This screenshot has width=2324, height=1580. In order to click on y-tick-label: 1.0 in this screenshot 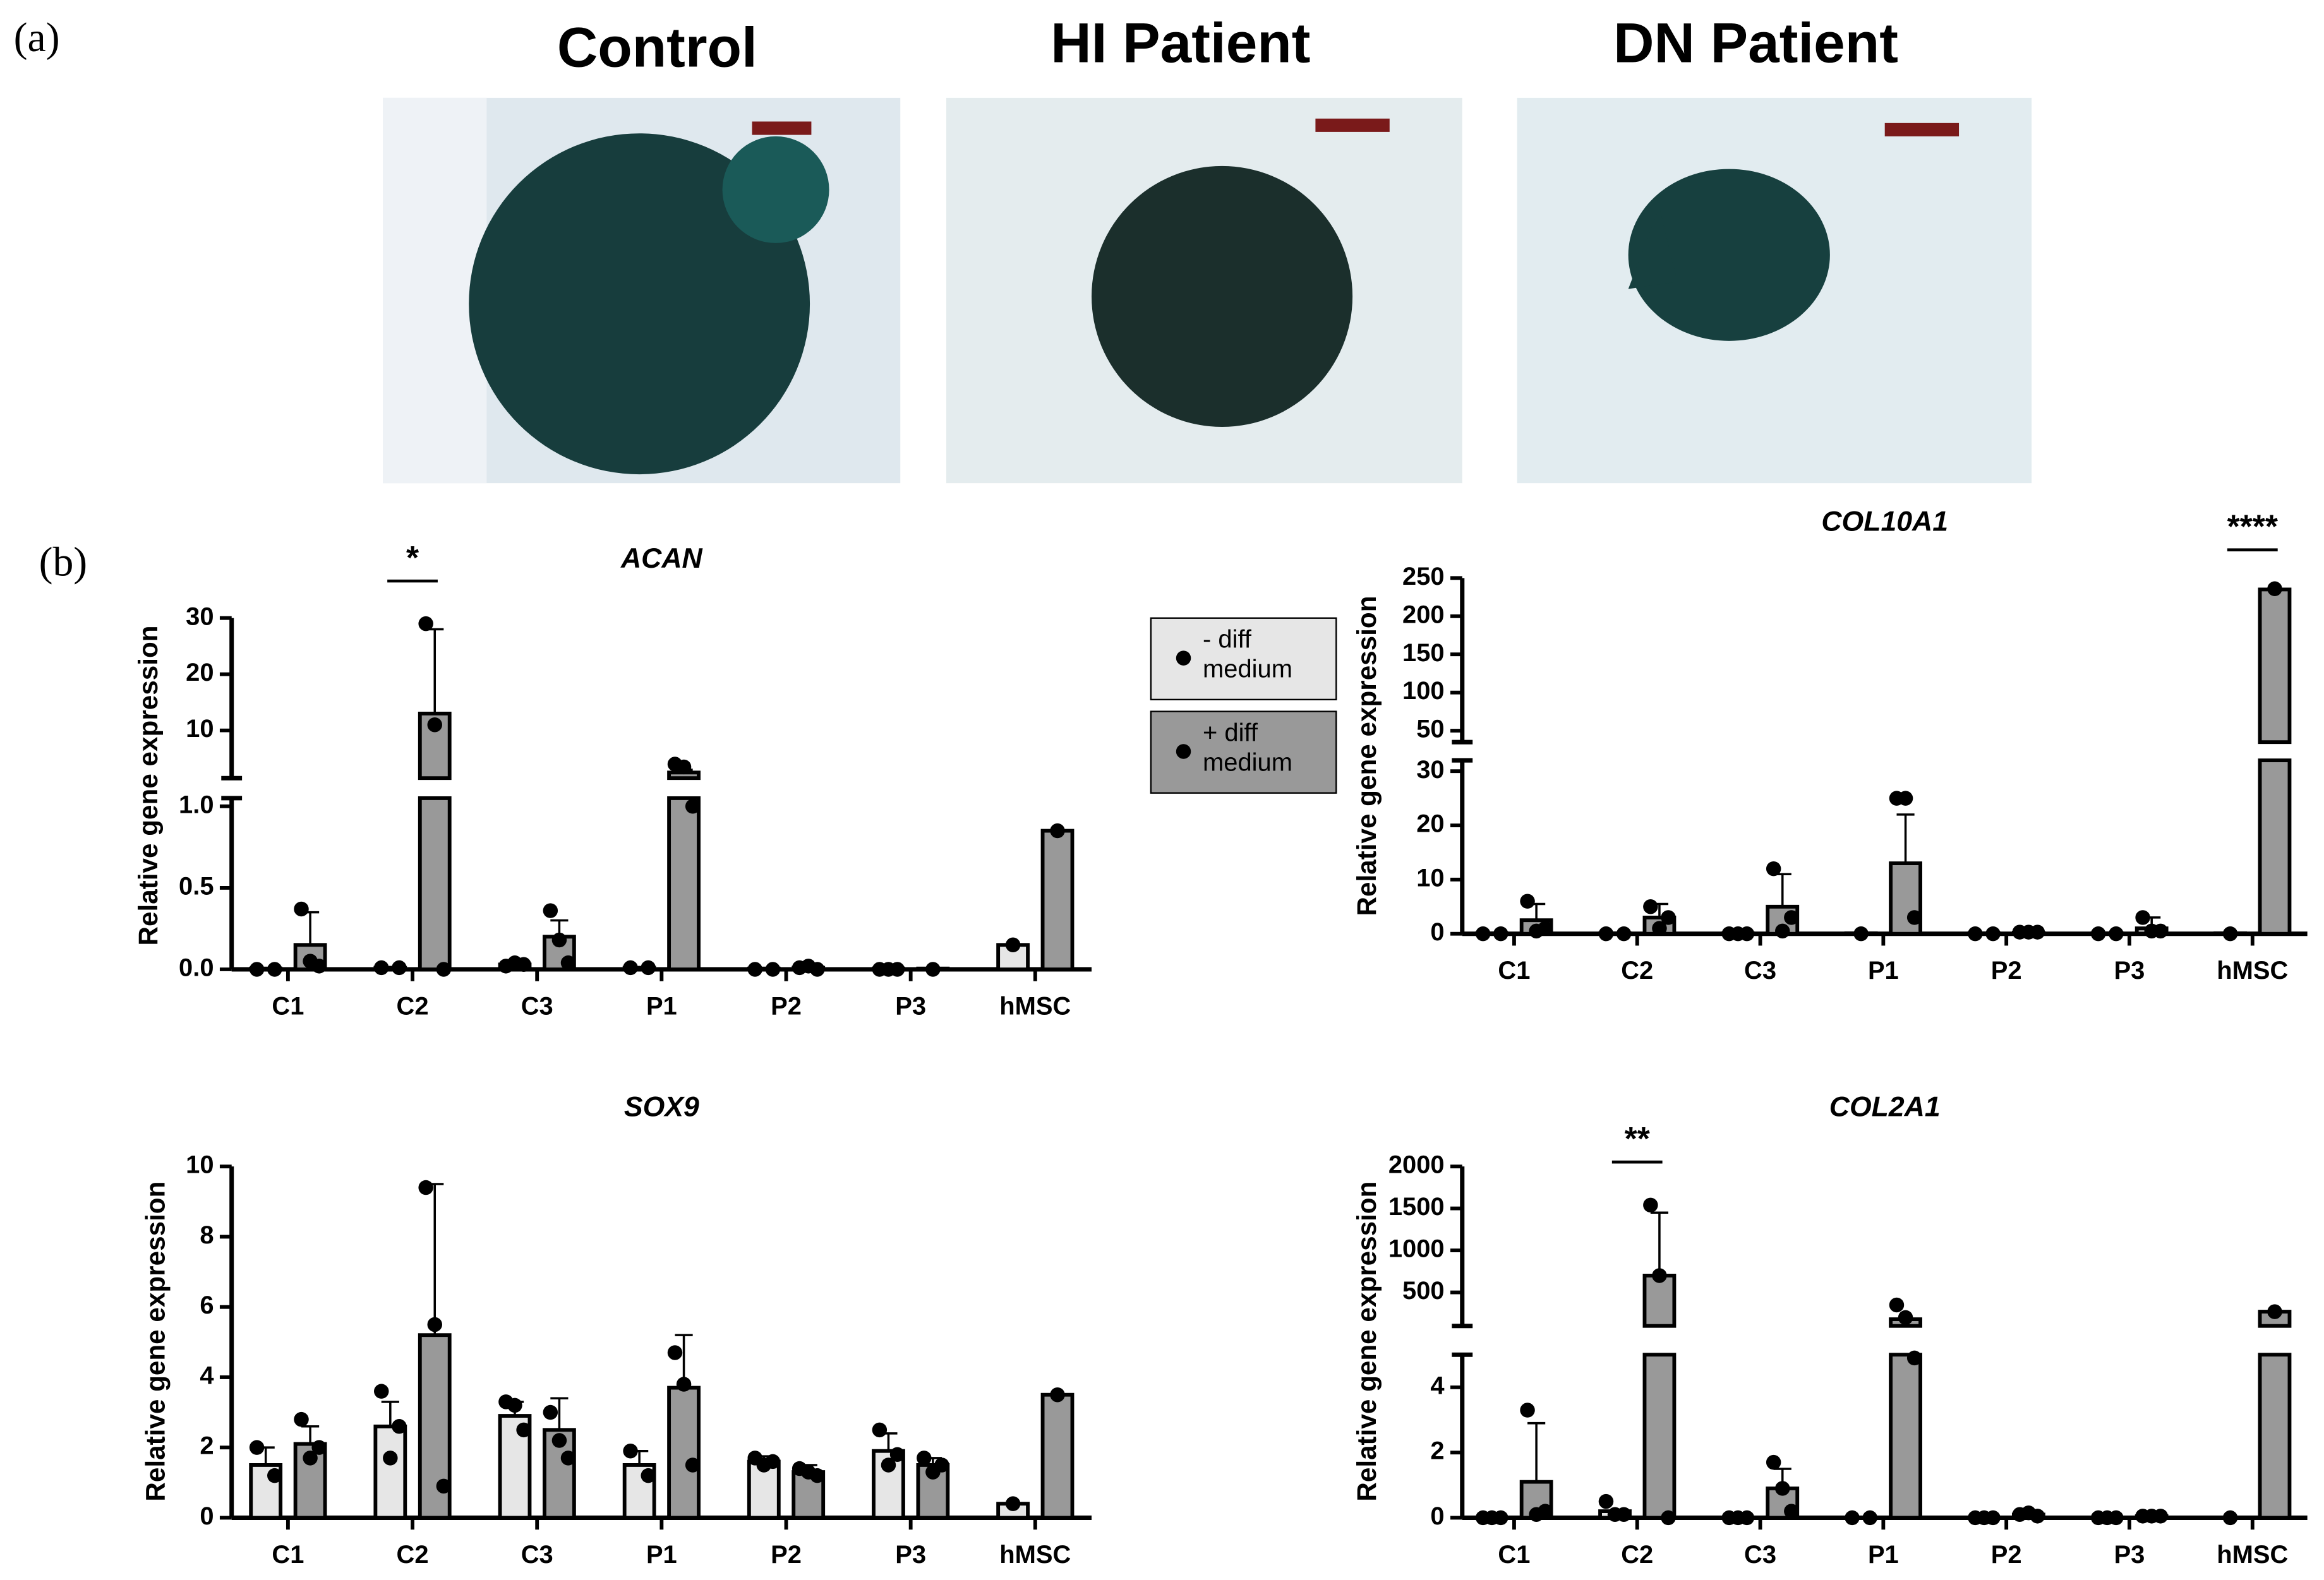, I will do `click(197, 804)`.